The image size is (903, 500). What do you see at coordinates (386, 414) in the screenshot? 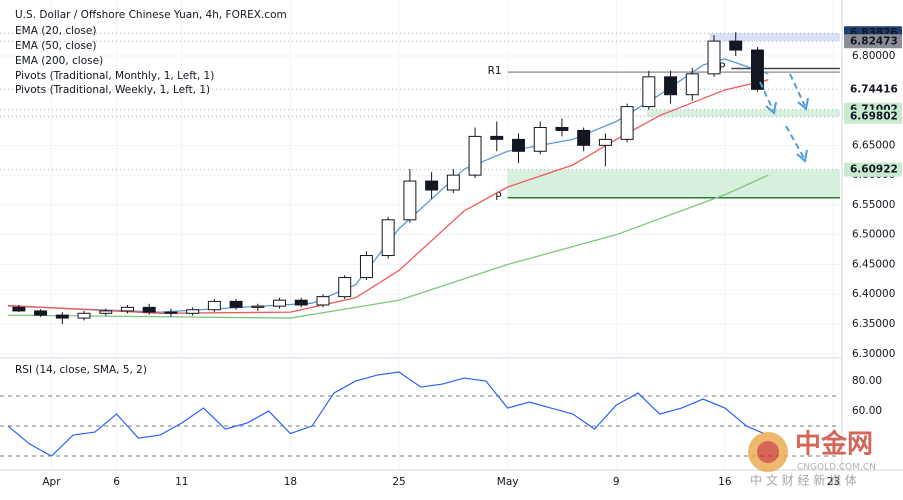
I see `rsi-line` at bounding box center [386, 414].